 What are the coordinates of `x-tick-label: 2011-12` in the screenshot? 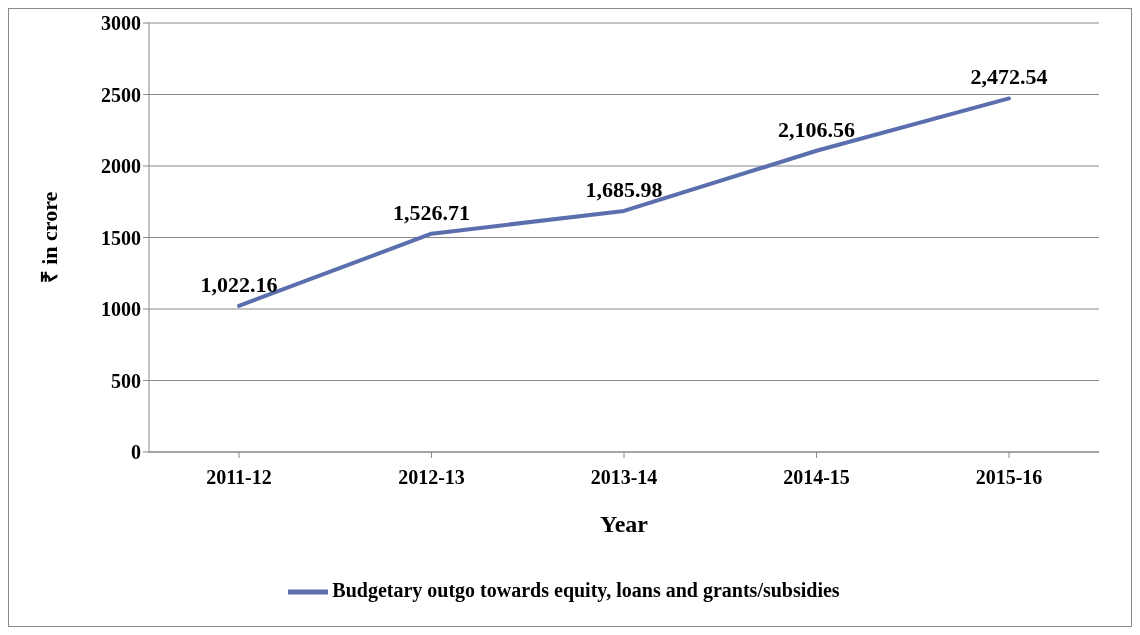 It's located at (239, 477).